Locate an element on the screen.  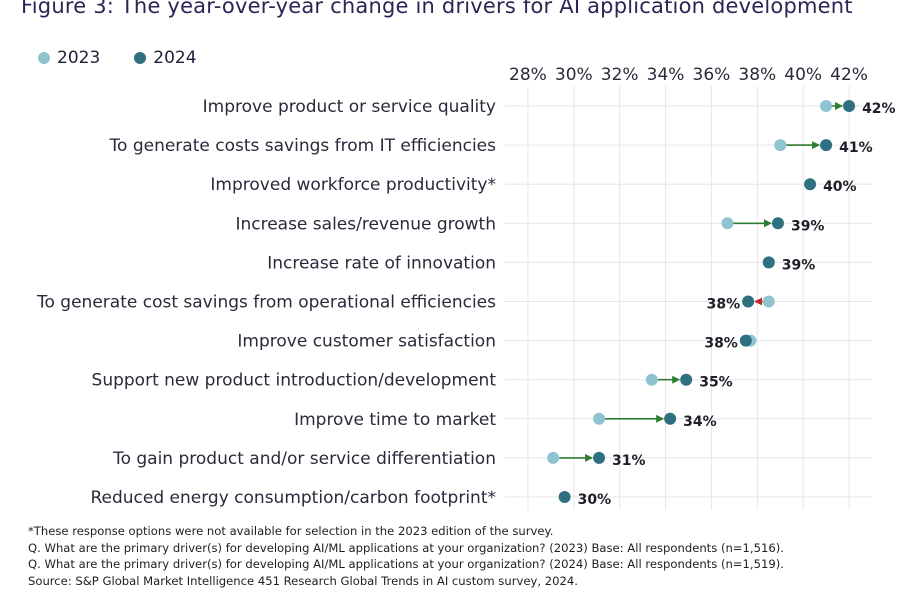
legend-label-2023: 2023 is located at coordinates (79, 58).